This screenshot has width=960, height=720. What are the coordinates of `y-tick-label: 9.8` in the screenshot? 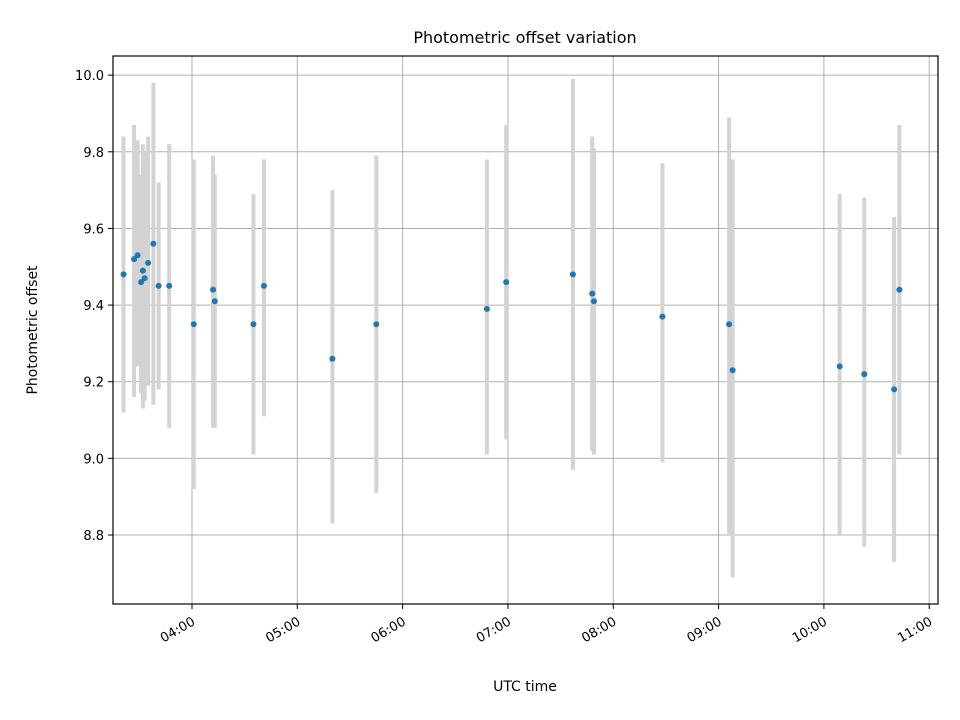 It's located at (93, 153).